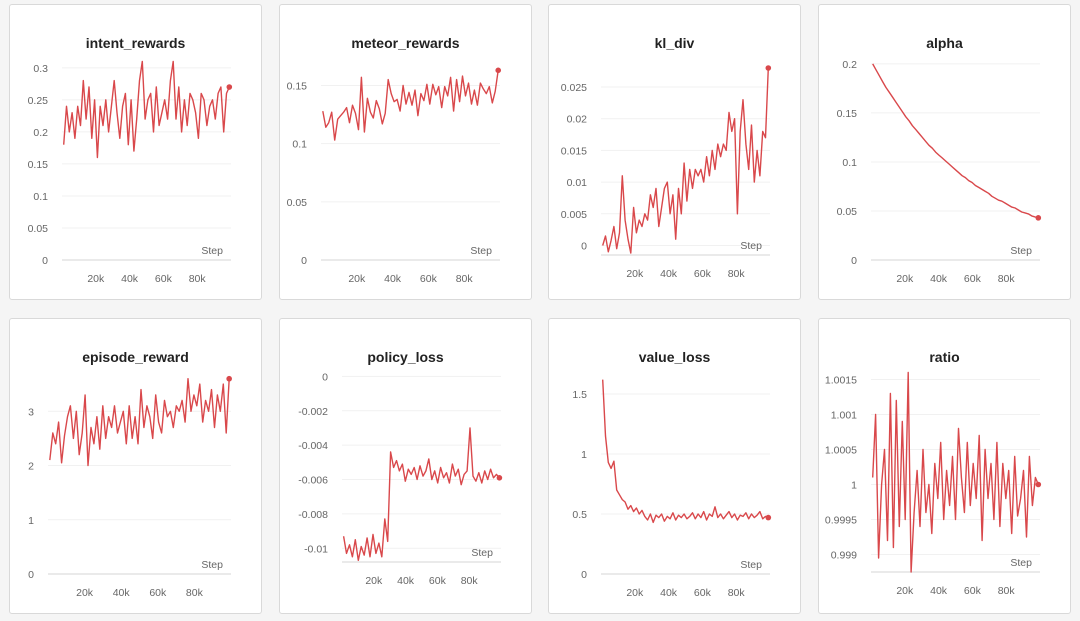 This screenshot has width=1080, height=621. I want to click on chart-title: value_loss, so click(674, 357).